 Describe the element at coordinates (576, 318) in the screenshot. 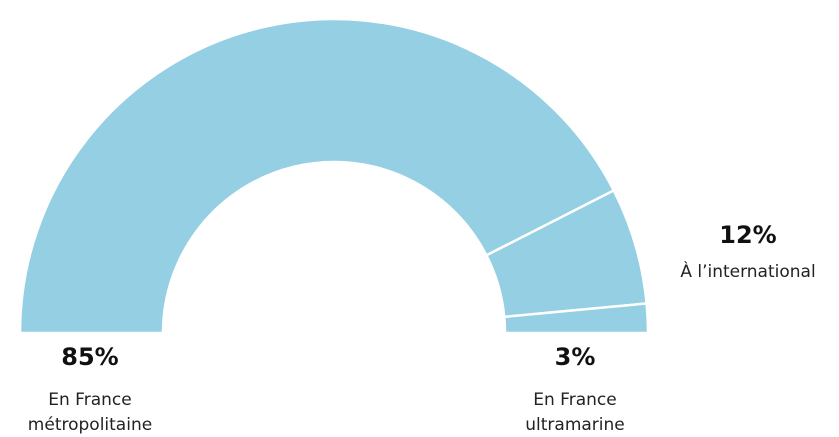

I see `wedge` at that location.